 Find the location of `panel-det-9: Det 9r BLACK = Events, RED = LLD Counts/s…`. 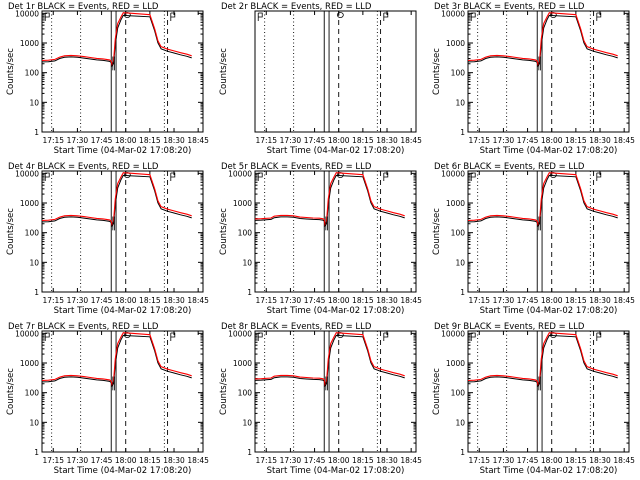

panel-det-9: Det 9r BLACK = Events, RED = LLD Counts/s… is located at coordinates (533, 399).